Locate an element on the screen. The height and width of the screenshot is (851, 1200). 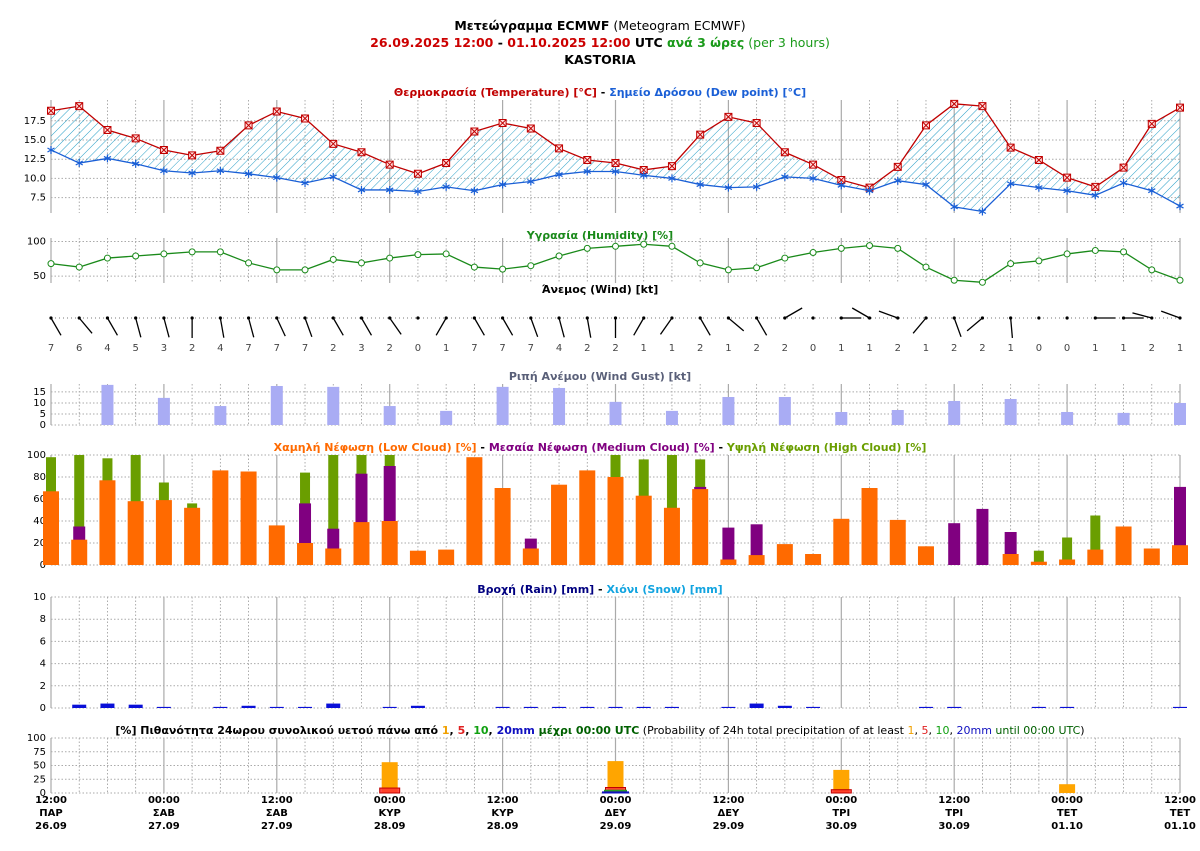
x-tick-label: 26.09 is located at coordinates (51, 826).